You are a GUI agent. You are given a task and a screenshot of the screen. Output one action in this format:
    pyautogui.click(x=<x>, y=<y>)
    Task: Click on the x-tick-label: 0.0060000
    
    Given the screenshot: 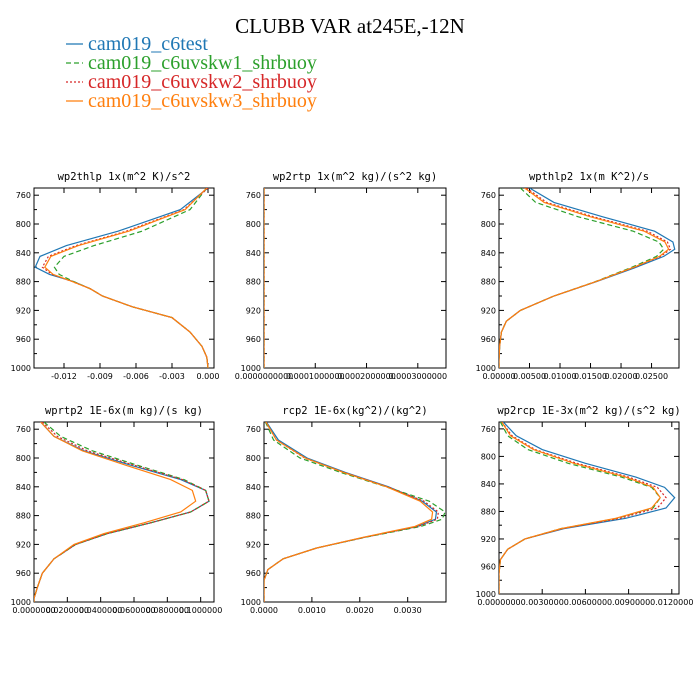 What is the action you would take?
    pyautogui.click(x=585, y=602)
    